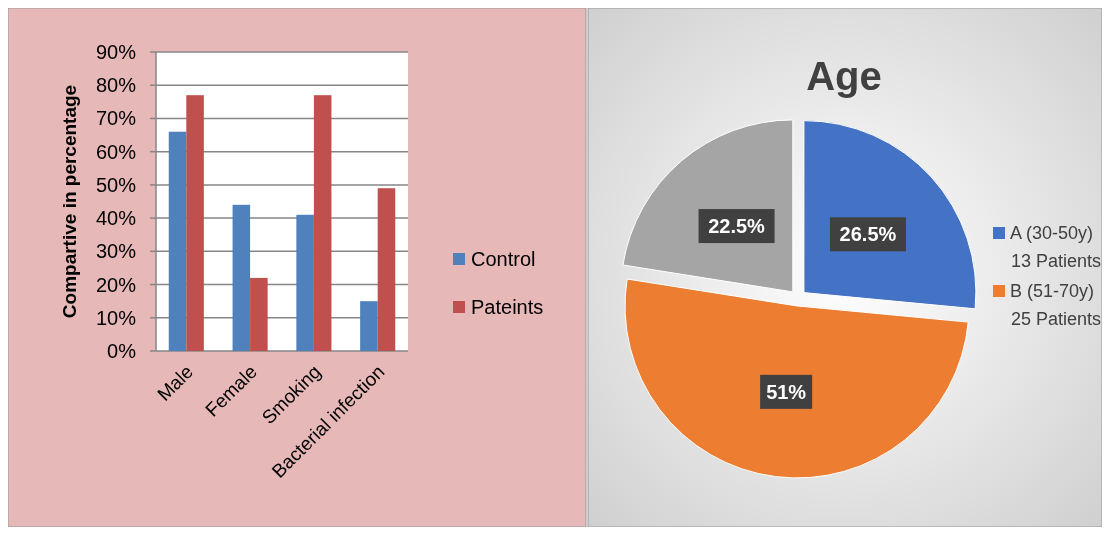 The height and width of the screenshot is (535, 1110). I want to click on y-tick-label: 10%, so click(116, 317).